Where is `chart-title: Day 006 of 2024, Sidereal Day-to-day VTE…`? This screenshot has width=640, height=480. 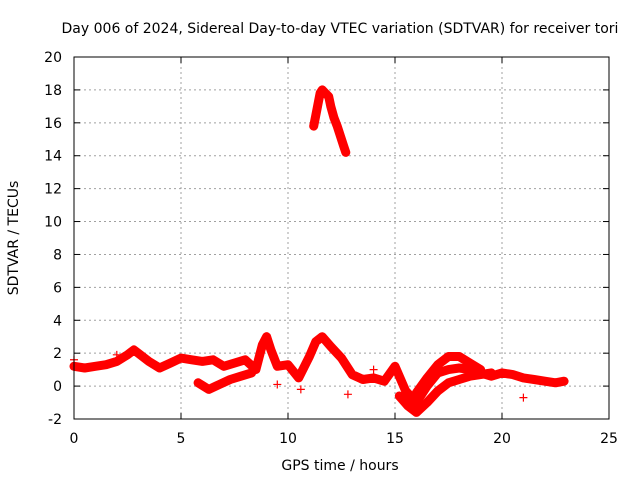 chart-title: Day 006 of 2024, Sidereal Day-to-day VTE… is located at coordinates (340, 29).